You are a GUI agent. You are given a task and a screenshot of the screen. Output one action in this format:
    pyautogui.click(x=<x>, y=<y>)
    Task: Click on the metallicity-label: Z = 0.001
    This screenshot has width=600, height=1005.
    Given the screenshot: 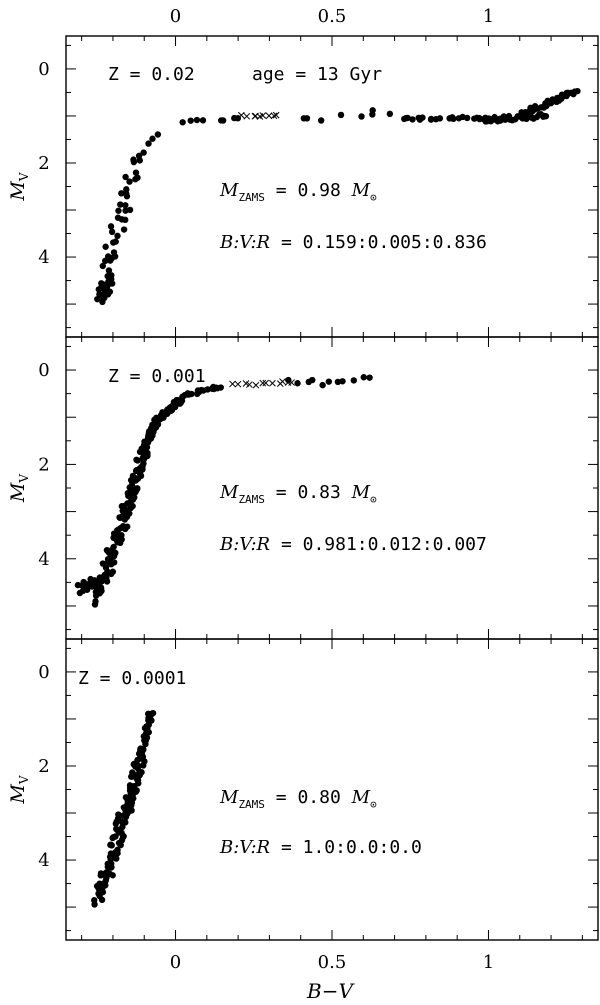 What is the action you would take?
    pyautogui.click(x=157, y=376)
    